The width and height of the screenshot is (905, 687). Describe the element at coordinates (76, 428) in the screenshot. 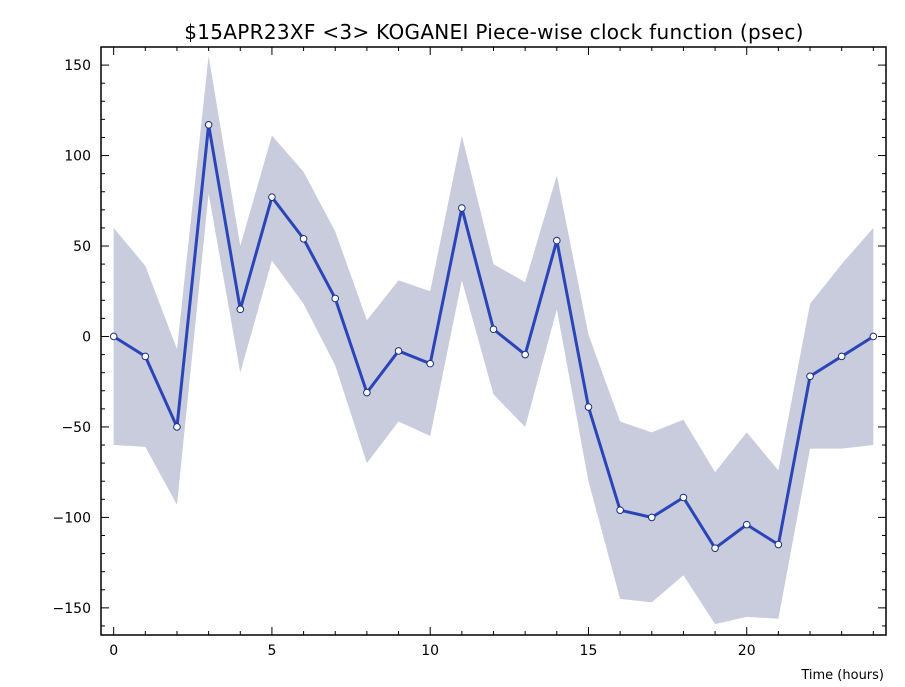

I see `y-tick-label: −50` at that location.